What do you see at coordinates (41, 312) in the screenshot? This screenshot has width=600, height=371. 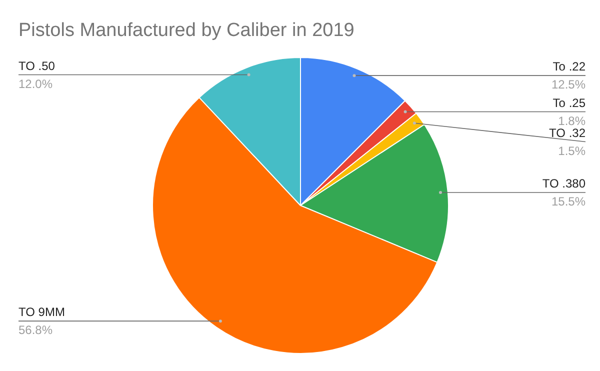 I see `slice-label: TO 9MM` at bounding box center [41, 312].